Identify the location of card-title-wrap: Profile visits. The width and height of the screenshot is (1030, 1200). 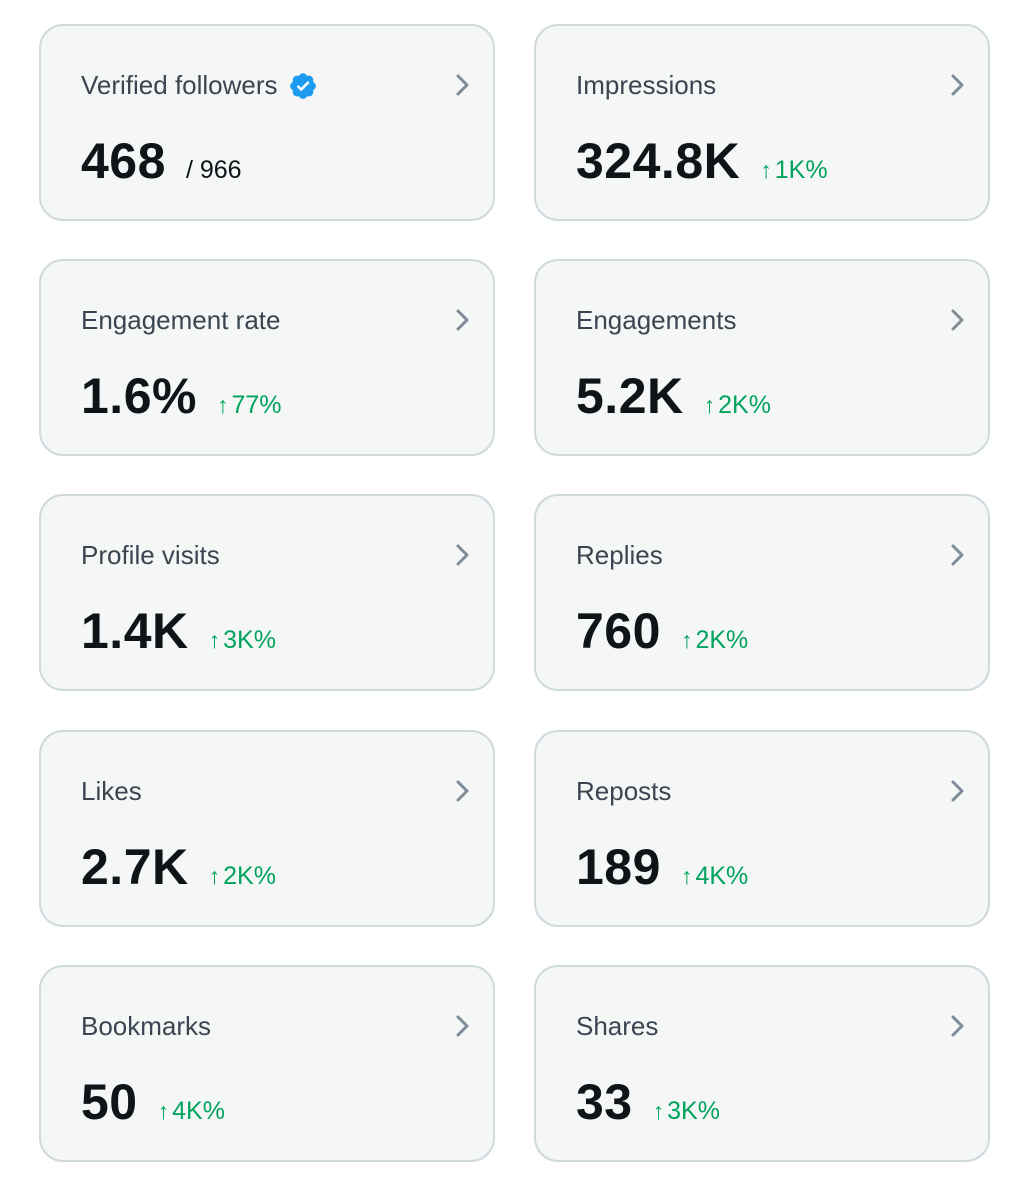
(150, 555).